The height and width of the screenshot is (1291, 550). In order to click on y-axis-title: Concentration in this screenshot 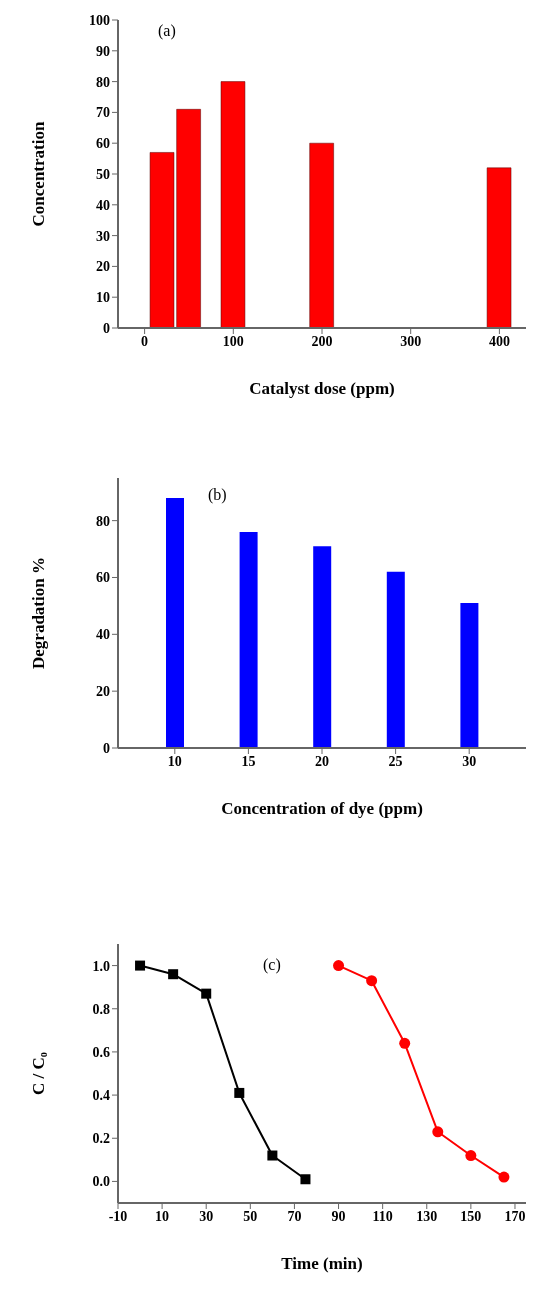, I will do `click(39, 174)`.